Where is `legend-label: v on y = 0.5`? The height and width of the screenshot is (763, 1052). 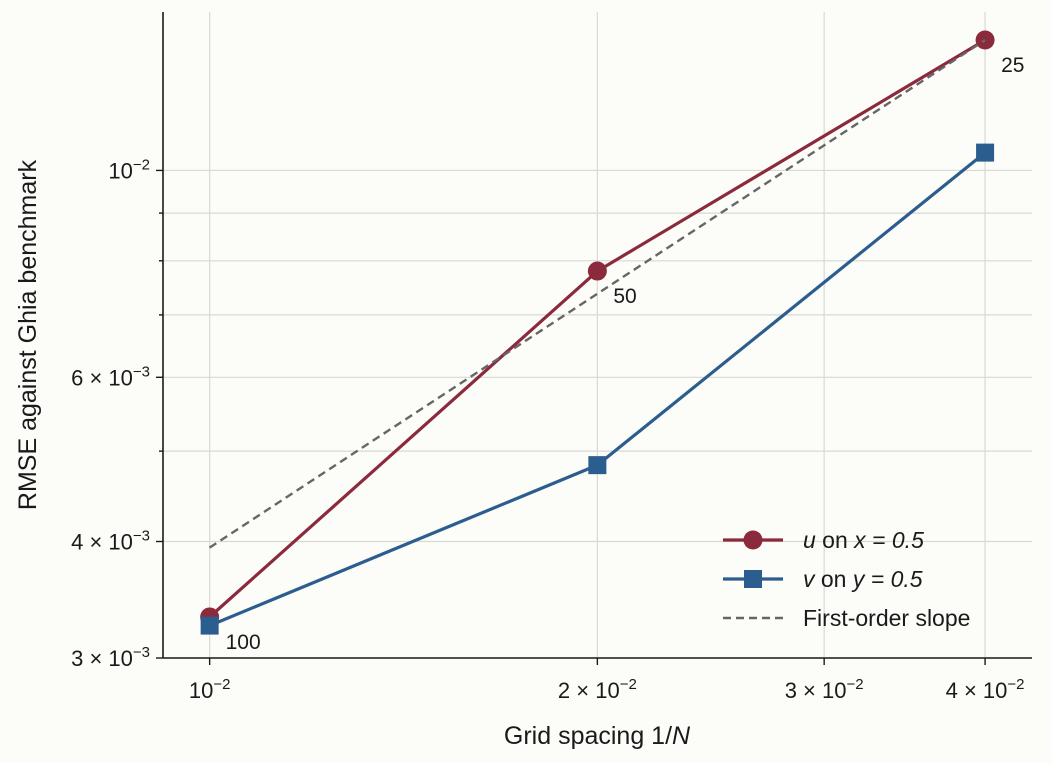
legend-label: v on y = 0.5 is located at coordinates (863, 579).